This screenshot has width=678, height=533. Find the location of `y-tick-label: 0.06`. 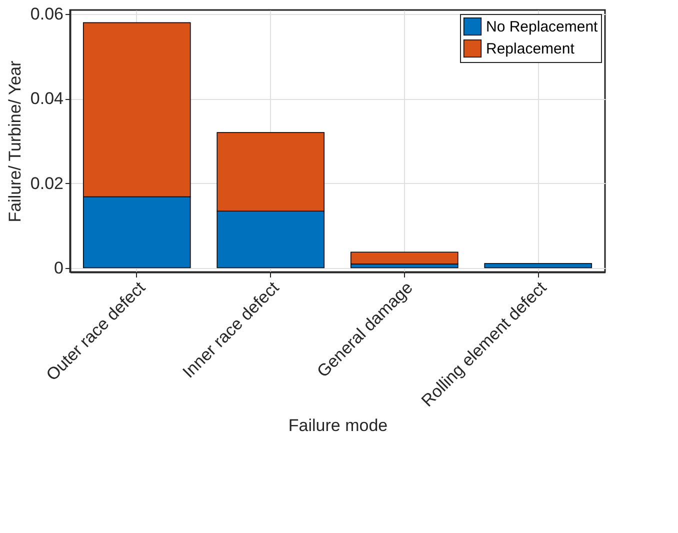

y-tick-label: 0.06 is located at coordinates (47, 14).